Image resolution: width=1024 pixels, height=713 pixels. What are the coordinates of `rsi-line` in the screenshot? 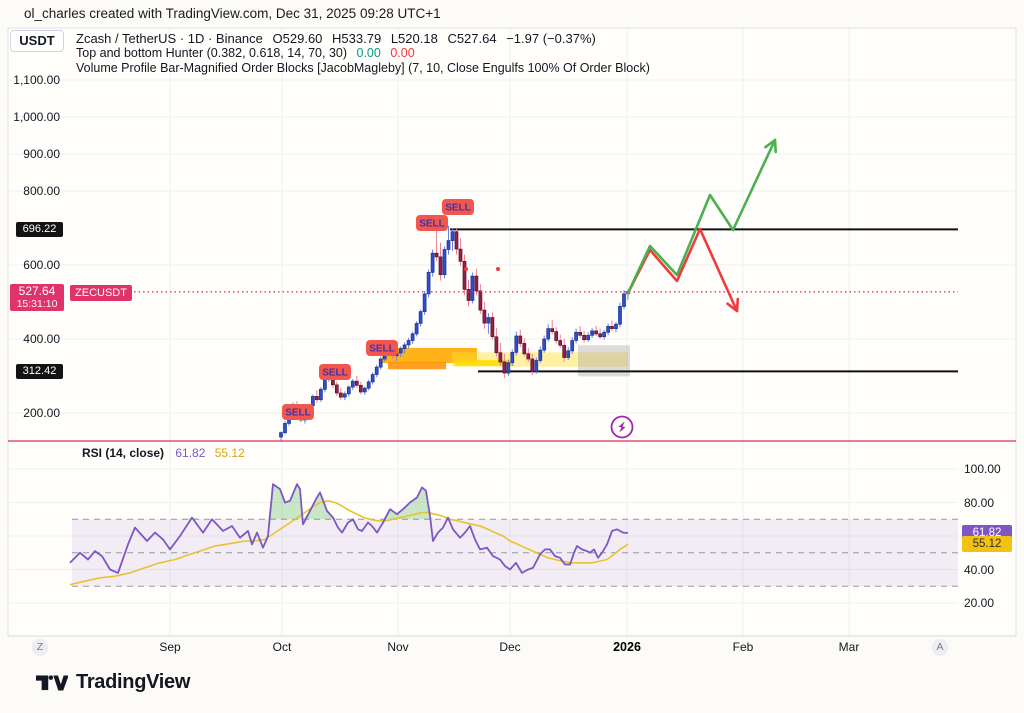 It's located at (349, 528).